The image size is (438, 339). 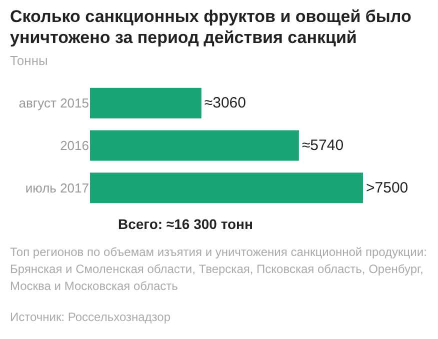 What do you see at coordinates (211, 27) in the screenshot?
I see `chart-title: Сколько санкционных фруктов и овощей было уничтожено за период действия санкций` at bounding box center [211, 27].